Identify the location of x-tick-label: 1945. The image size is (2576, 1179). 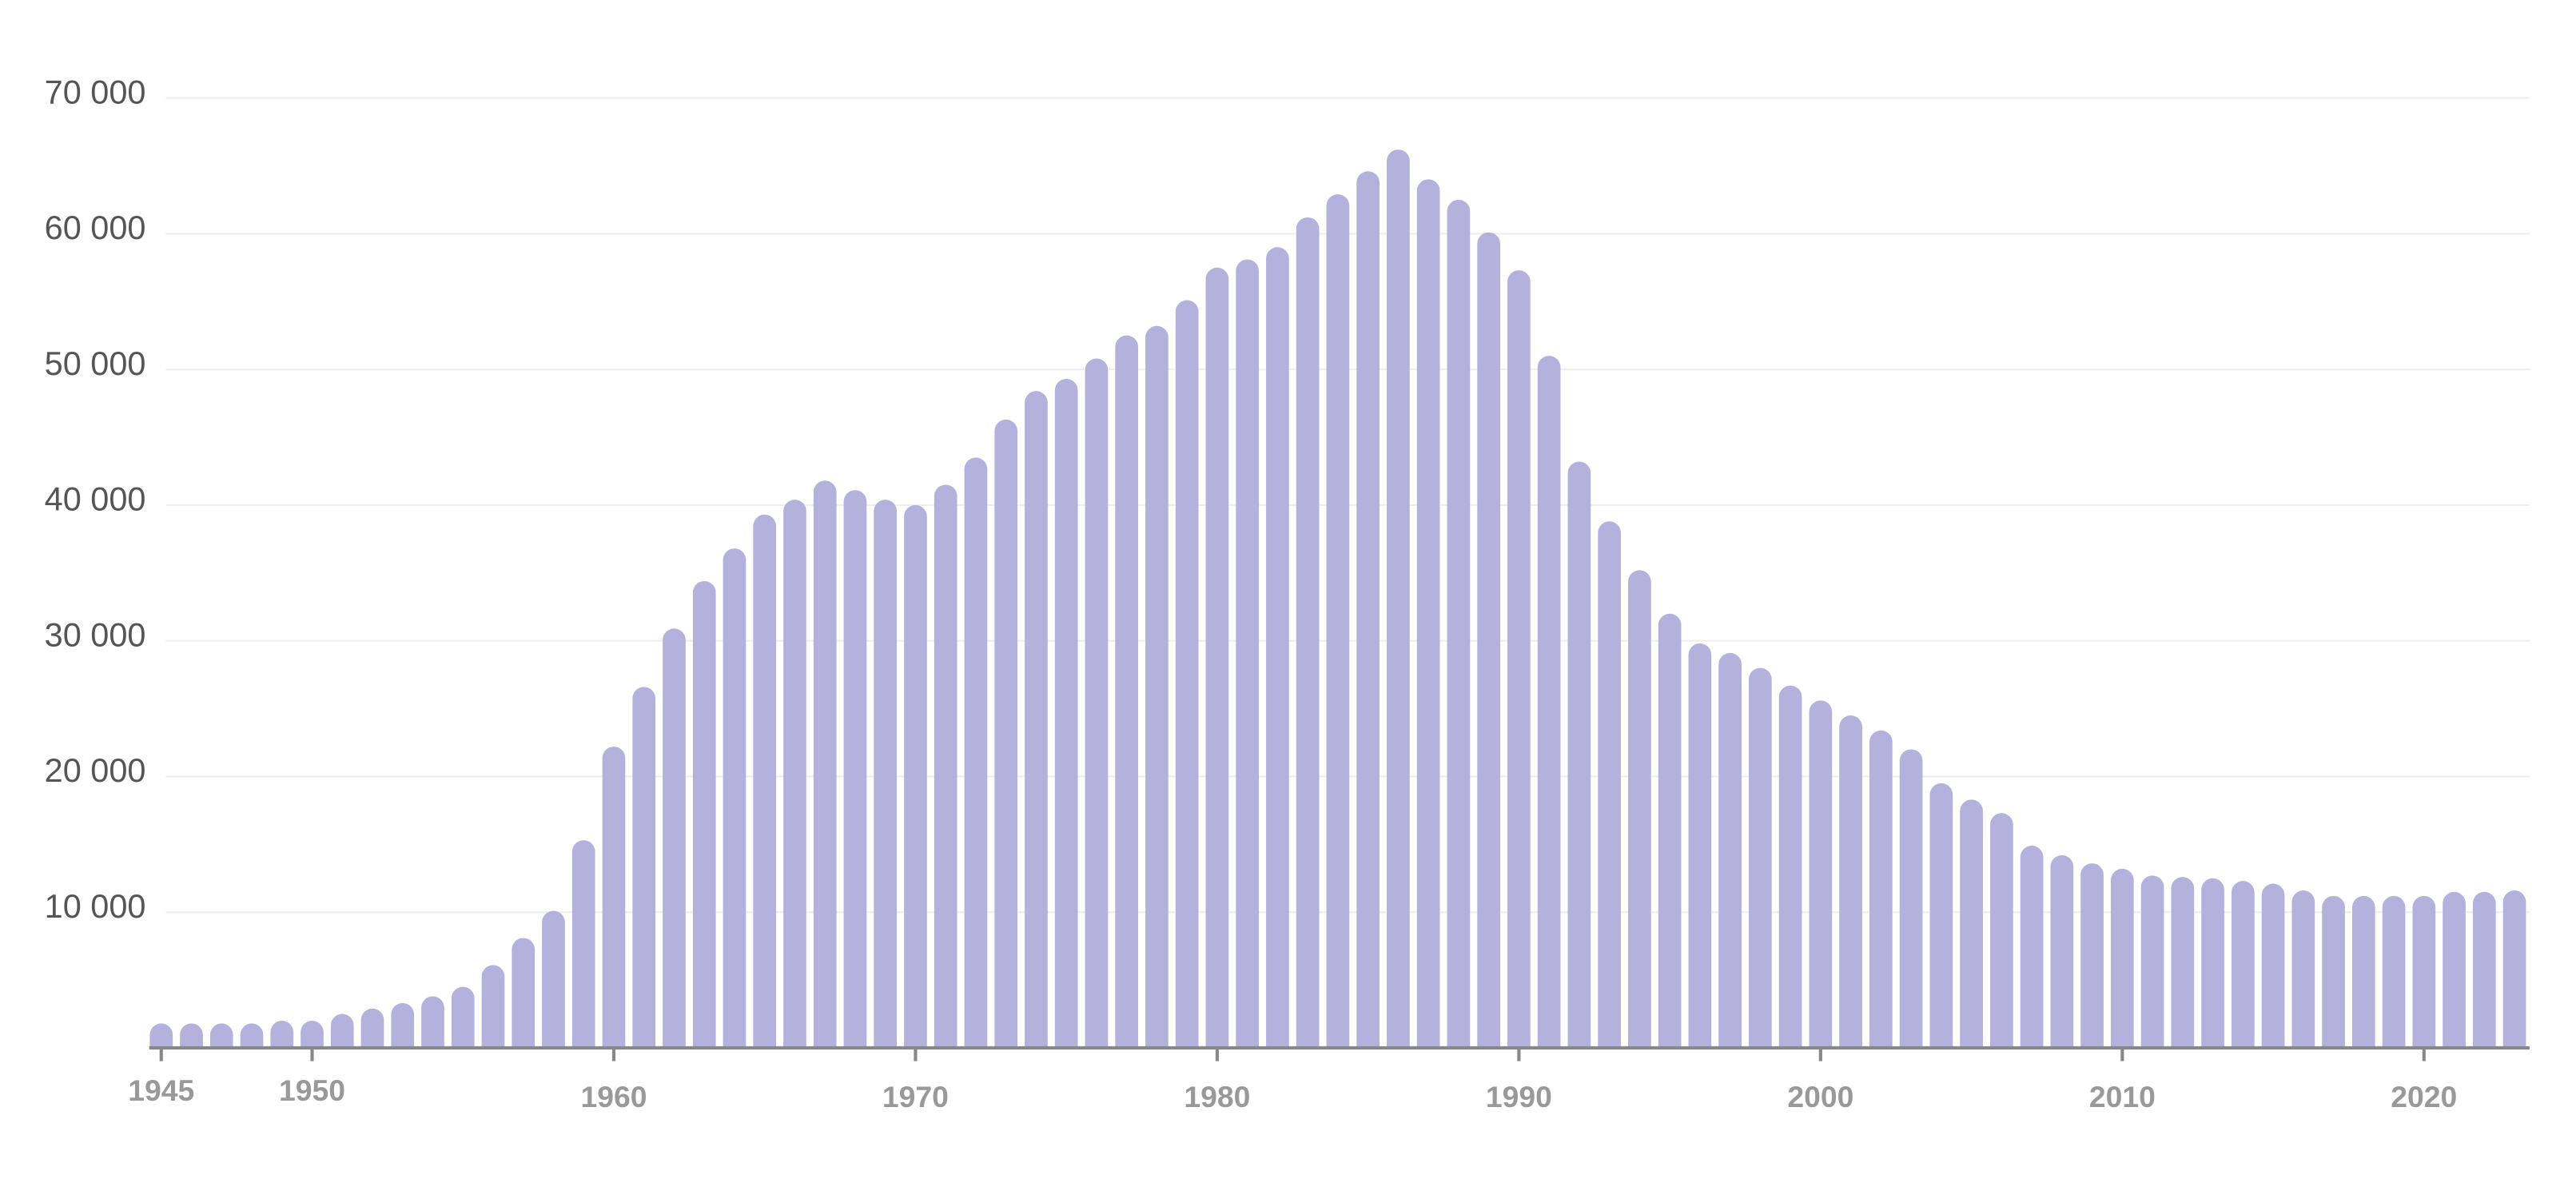
(161, 1090).